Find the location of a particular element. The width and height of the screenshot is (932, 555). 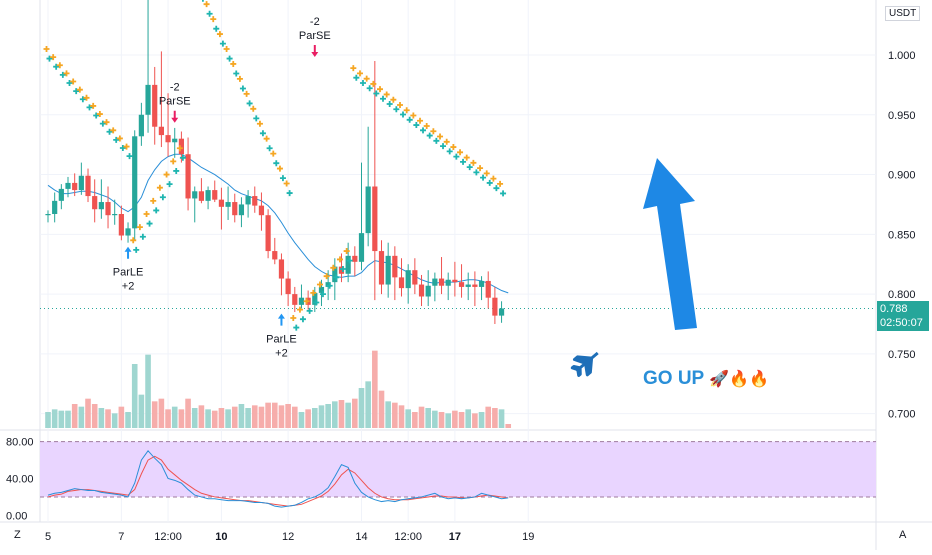

airplane-shape is located at coordinates (584, 364).